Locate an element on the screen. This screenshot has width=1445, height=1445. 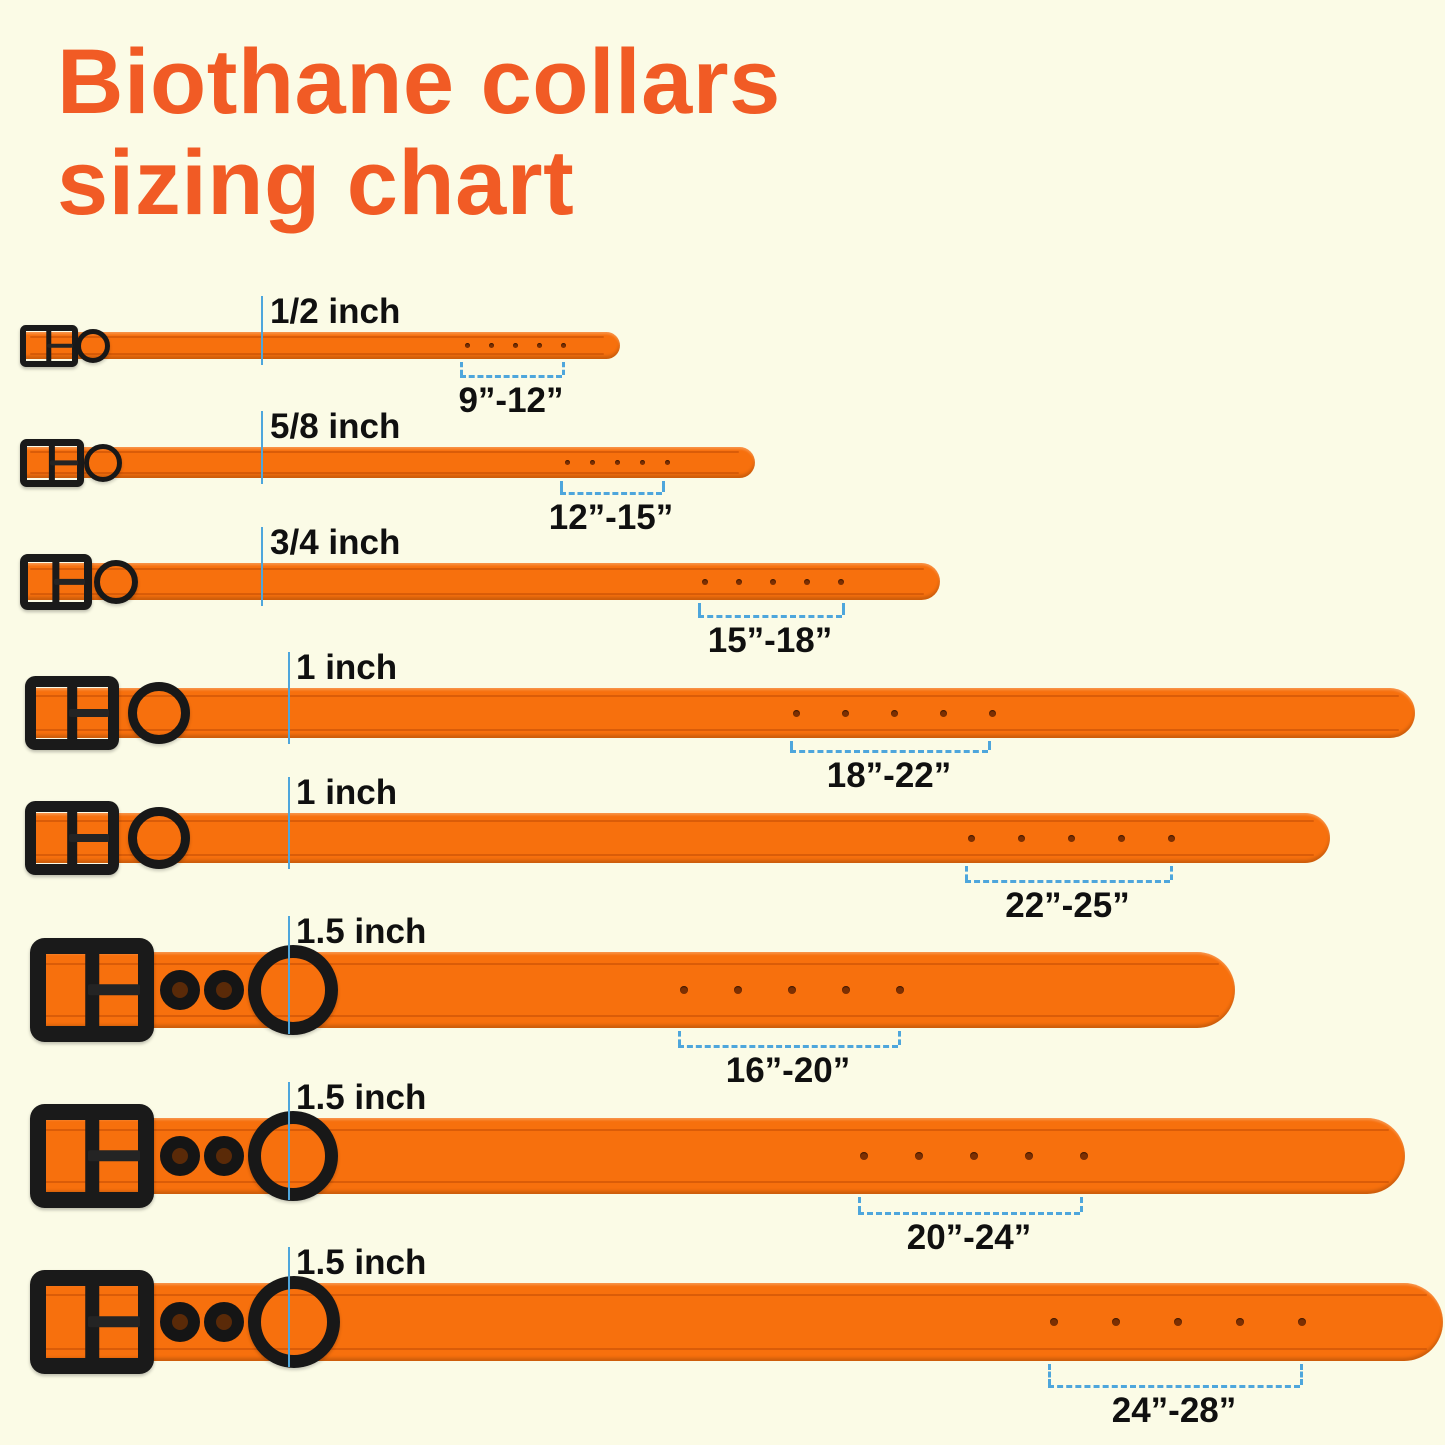
neck-size-range-label: 12”-15” is located at coordinates (611, 517).